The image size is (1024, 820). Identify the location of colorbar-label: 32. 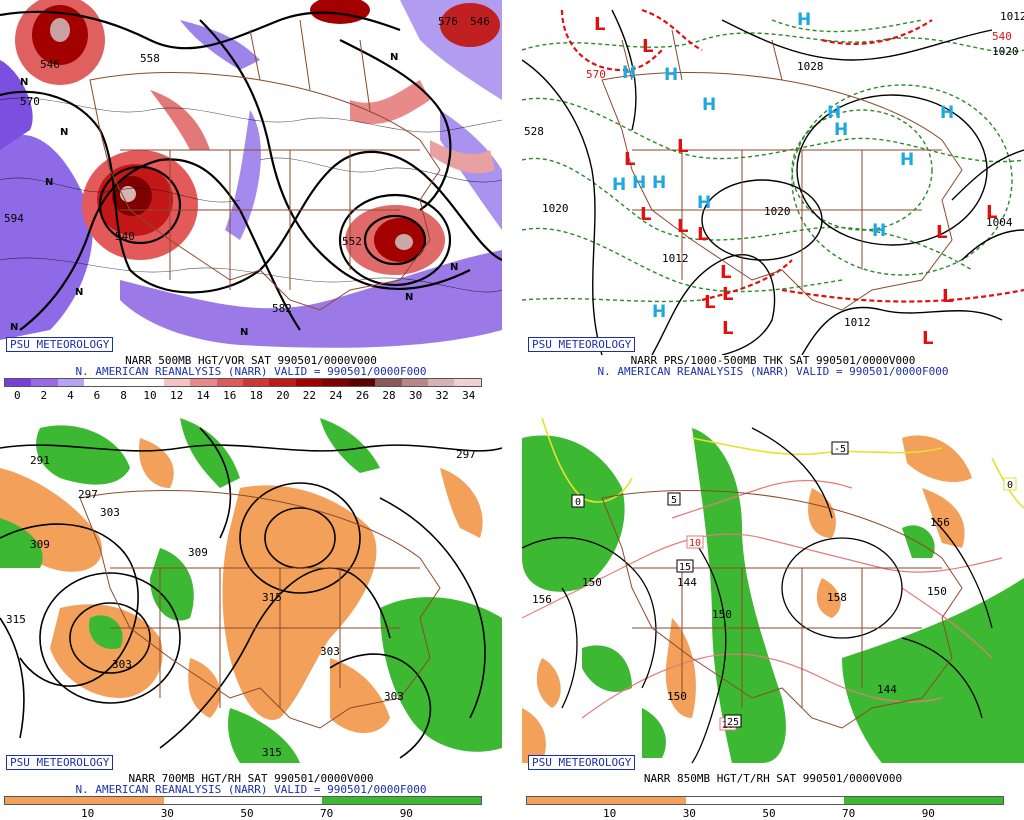
(442, 395).